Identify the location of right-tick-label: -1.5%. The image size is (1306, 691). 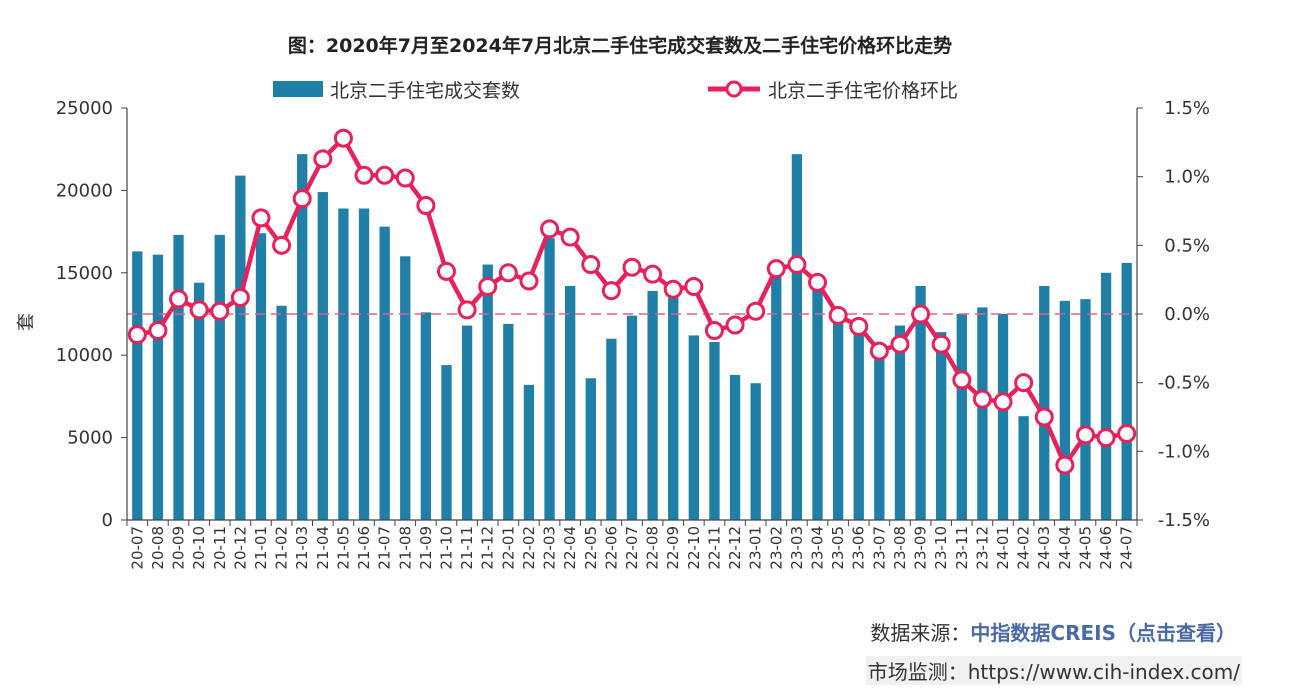
(1184, 520).